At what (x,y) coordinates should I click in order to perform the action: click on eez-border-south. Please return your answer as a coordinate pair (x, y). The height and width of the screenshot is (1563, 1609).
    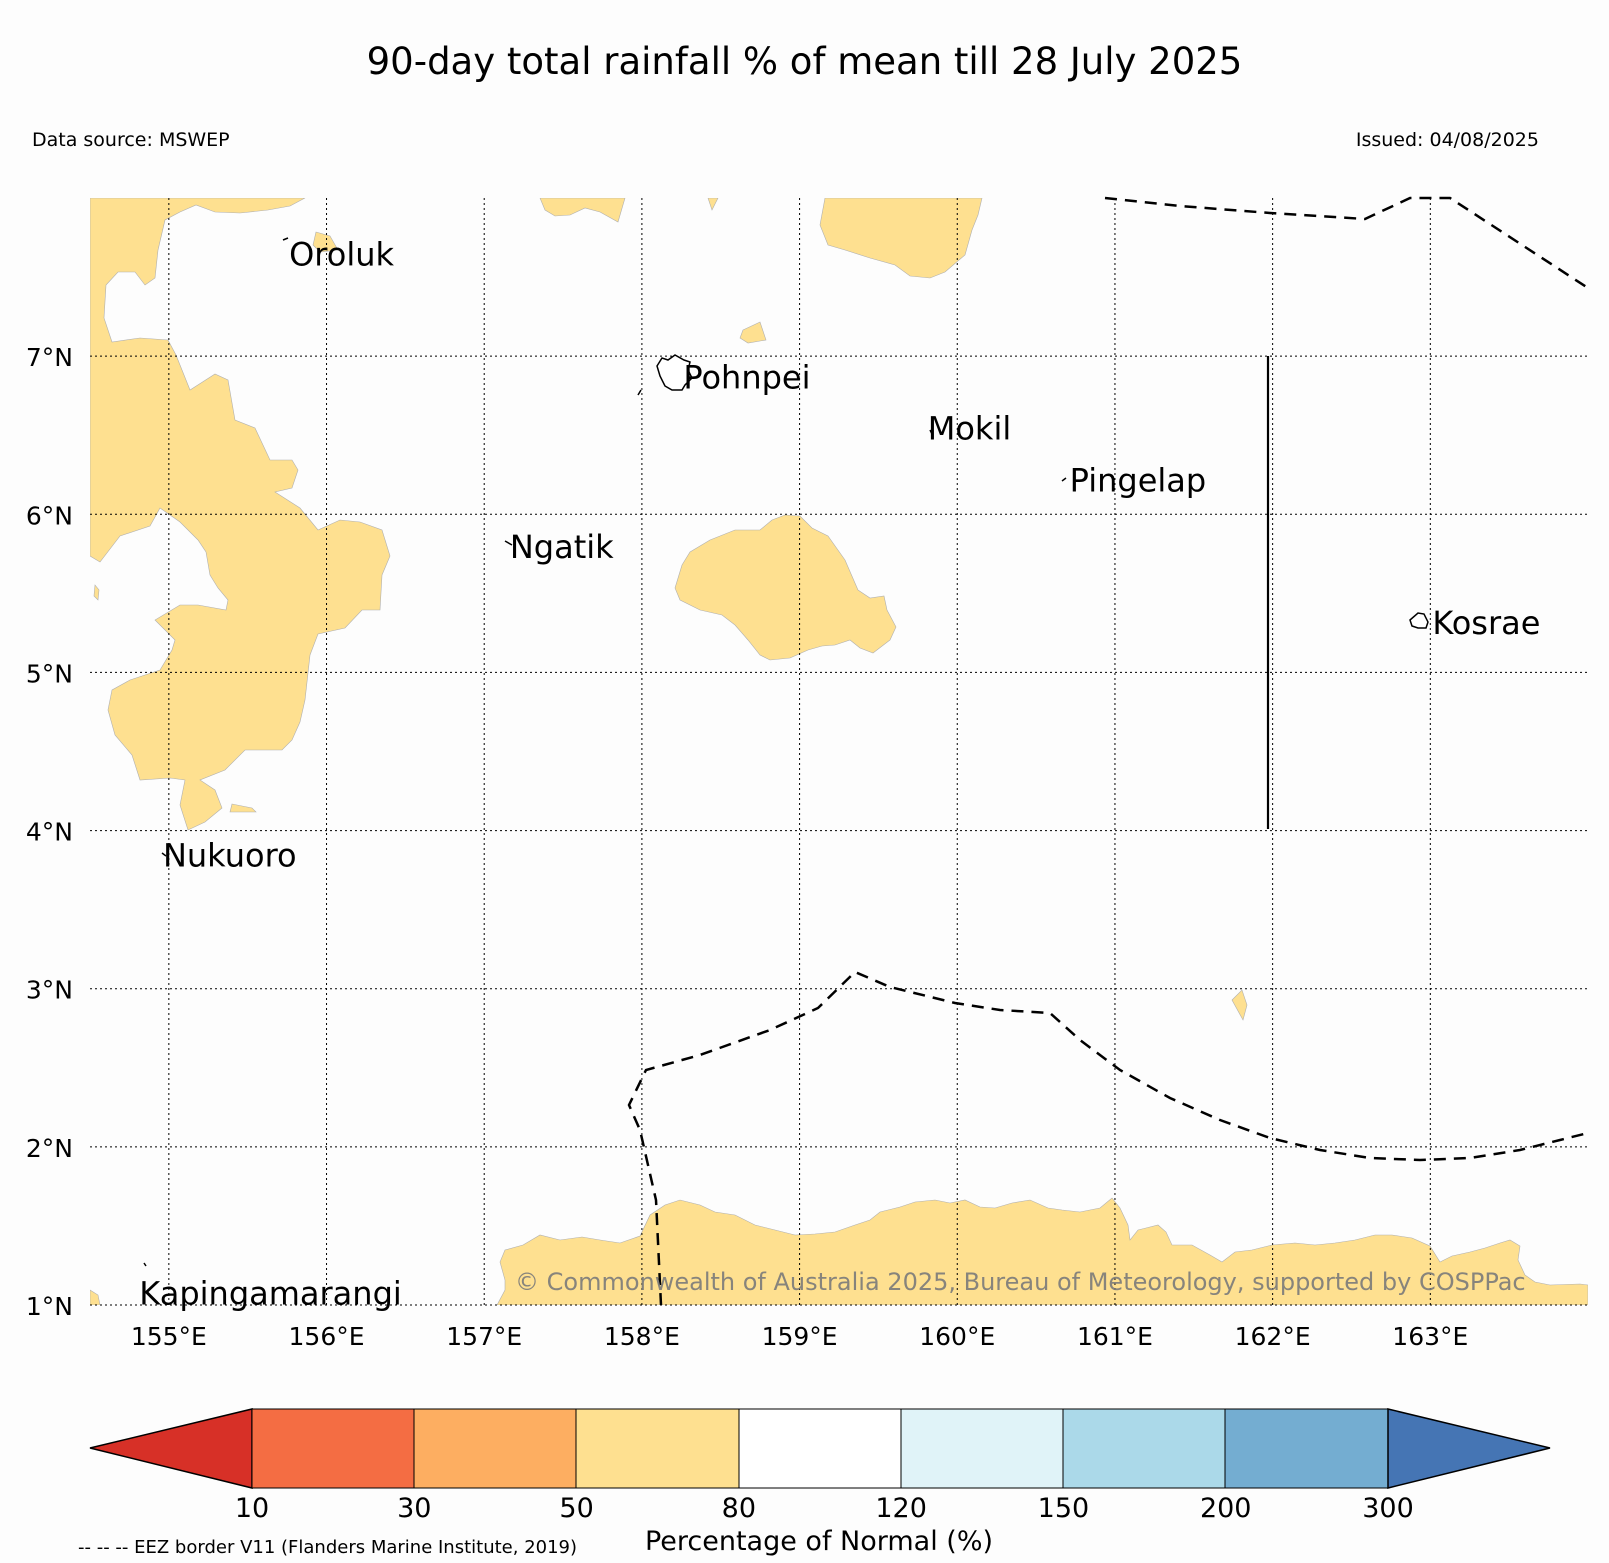
    Looking at the image, I should click on (1108, 1138).